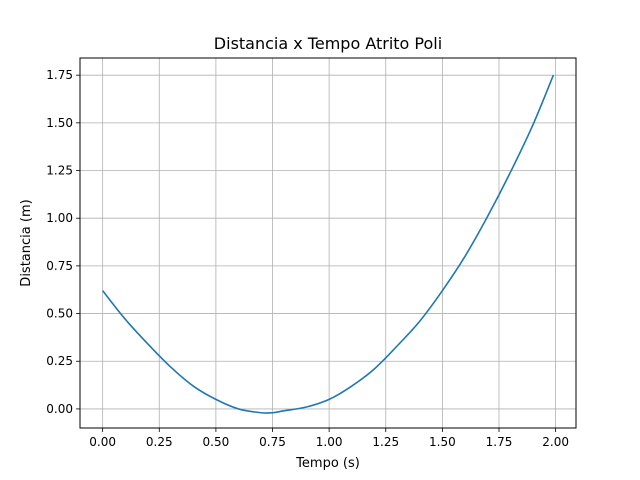 The width and height of the screenshot is (640, 480). I want to click on y-tick-label: 1.50, so click(59, 123).